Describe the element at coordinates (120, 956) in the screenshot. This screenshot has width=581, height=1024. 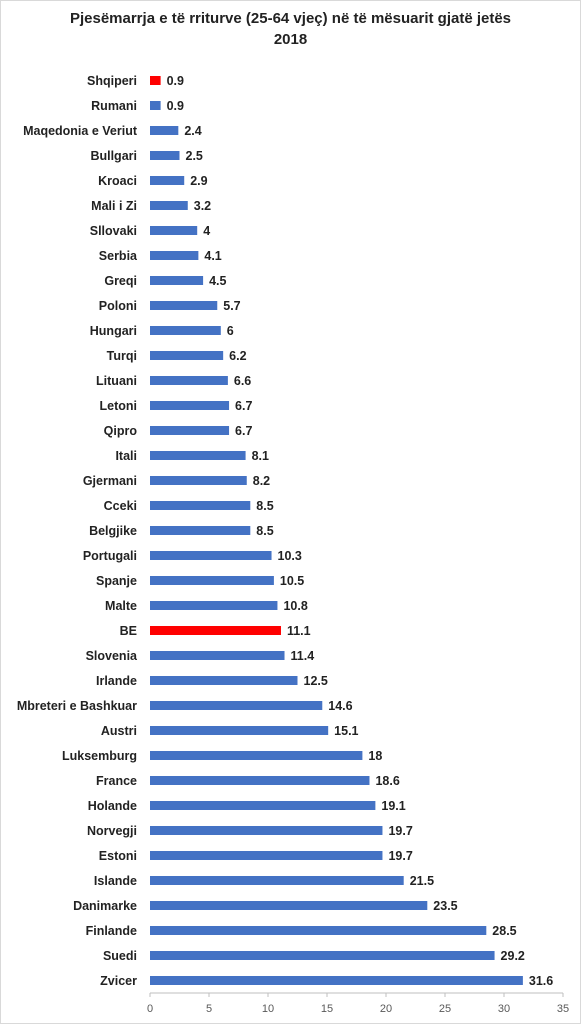
I see `category-label: Suedi` at that location.